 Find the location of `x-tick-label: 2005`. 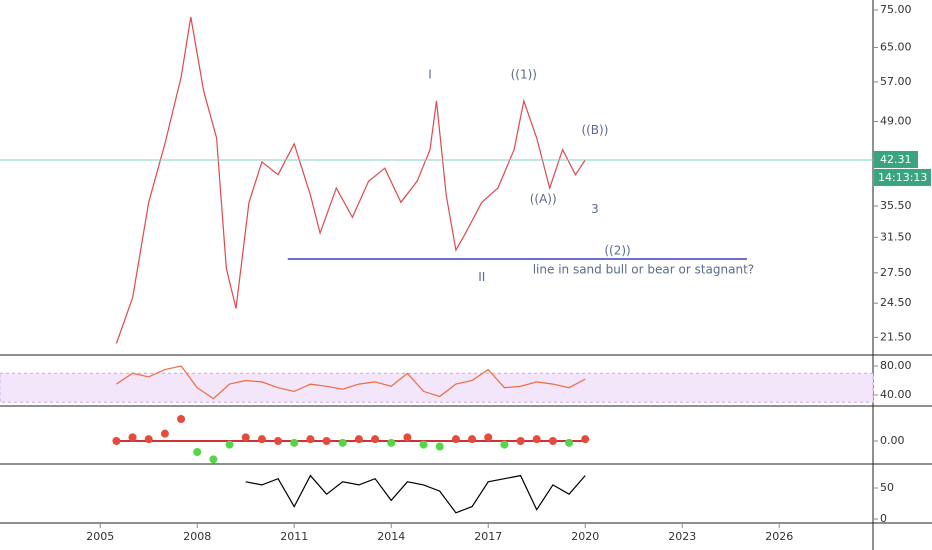

x-tick-label: 2005 is located at coordinates (100, 536).